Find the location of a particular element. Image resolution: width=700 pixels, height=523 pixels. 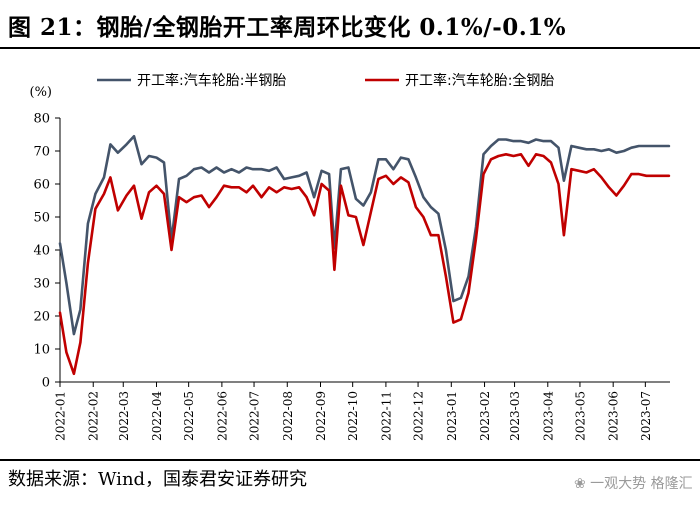

y-tick-label: 20 is located at coordinates (41, 317).